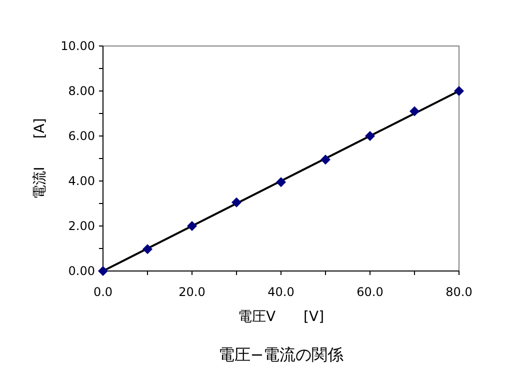 This screenshot has height=387, width=517. What do you see at coordinates (81, 91) in the screenshot?
I see `y-tick-label: 8.00` at bounding box center [81, 91].